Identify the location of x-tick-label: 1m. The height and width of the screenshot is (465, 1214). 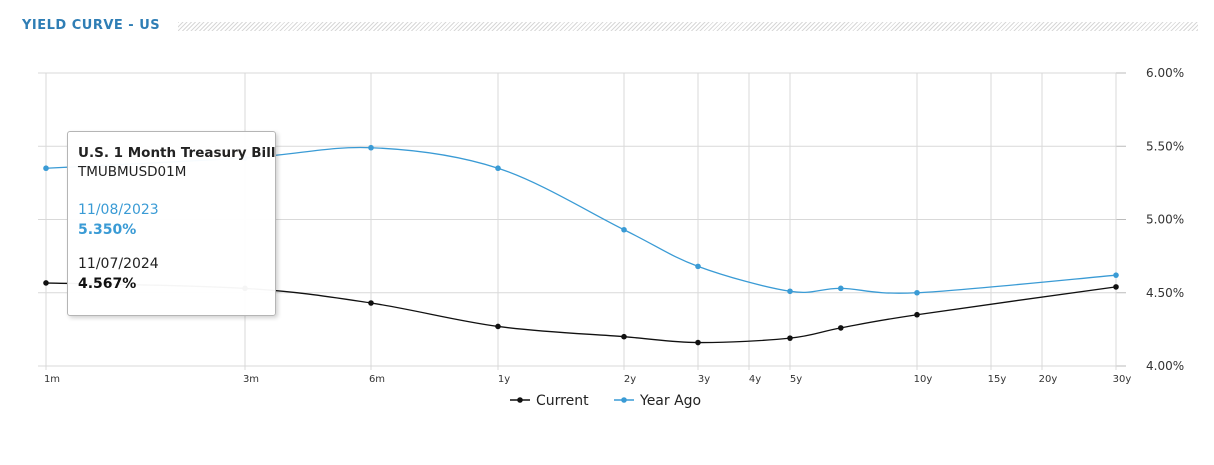
(52, 379).